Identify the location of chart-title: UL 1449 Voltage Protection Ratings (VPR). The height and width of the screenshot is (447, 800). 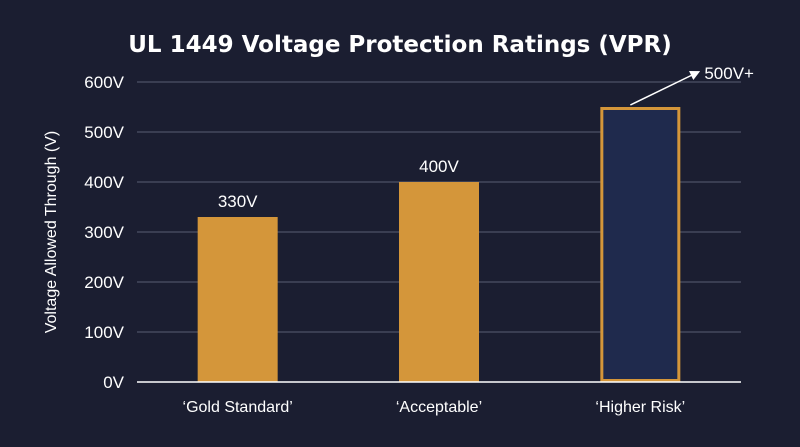
(400, 45).